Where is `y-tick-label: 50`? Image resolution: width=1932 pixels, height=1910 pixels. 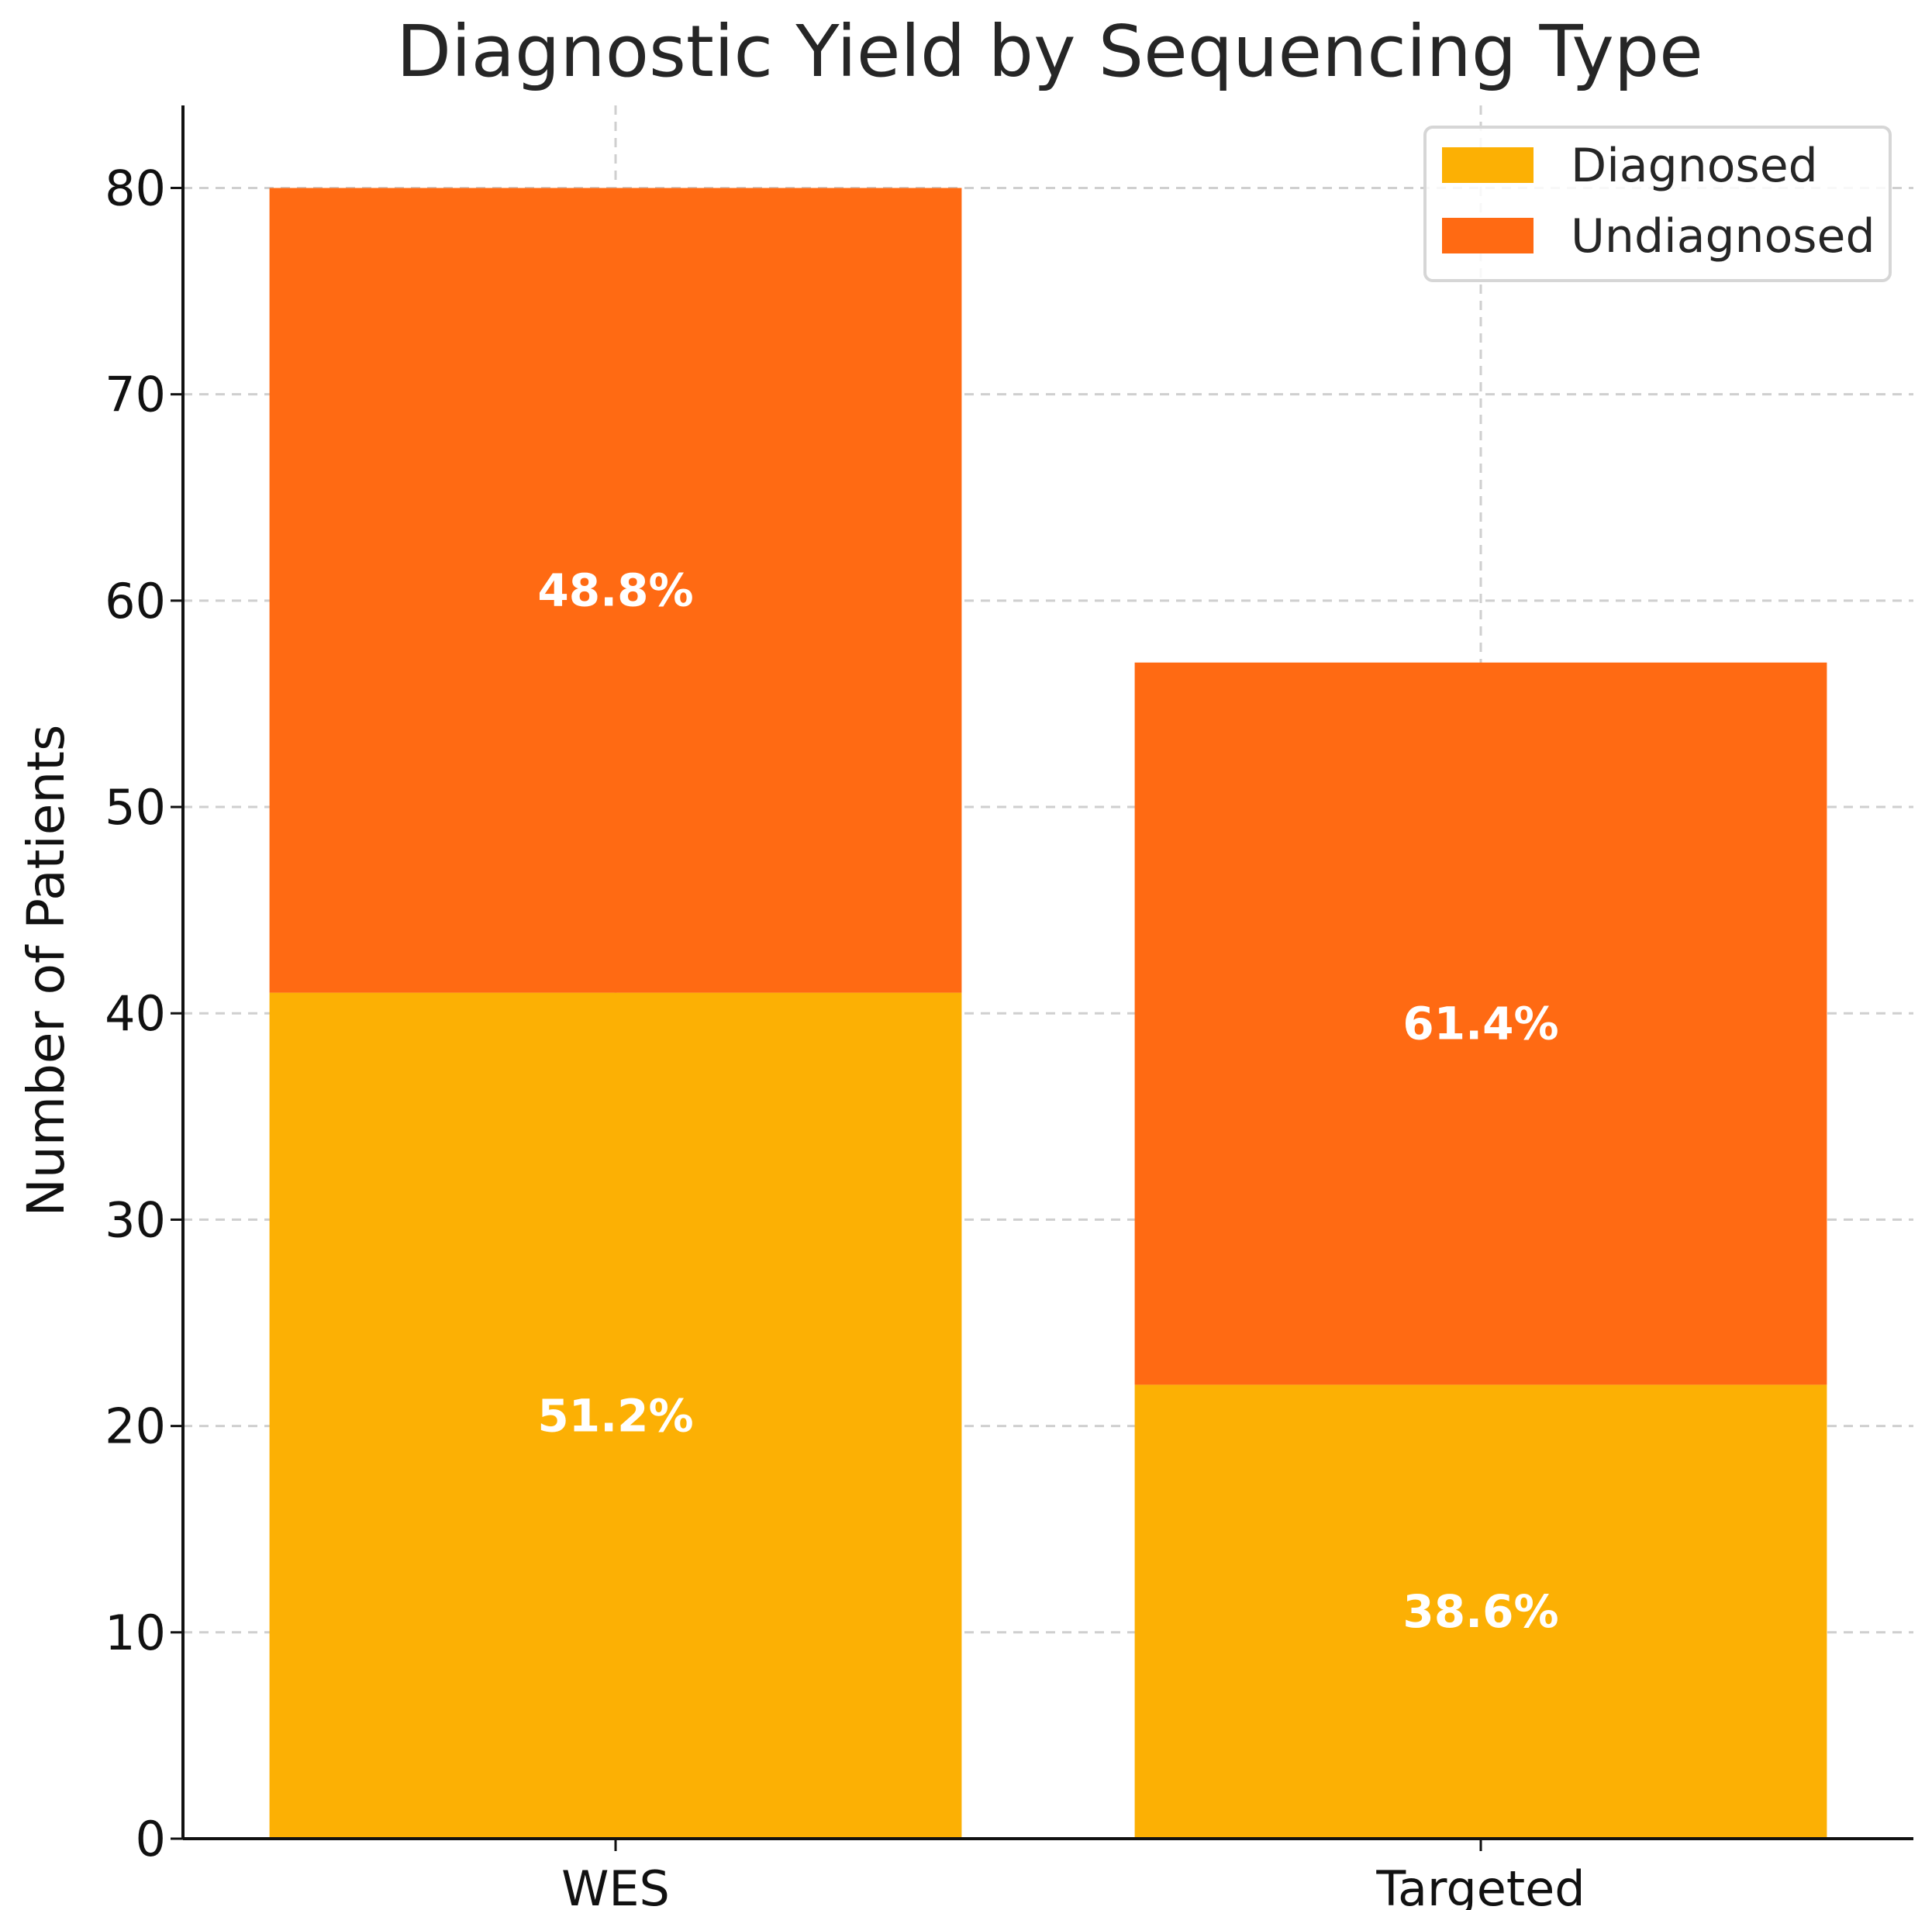 y-tick-label: 50 is located at coordinates (135, 808).